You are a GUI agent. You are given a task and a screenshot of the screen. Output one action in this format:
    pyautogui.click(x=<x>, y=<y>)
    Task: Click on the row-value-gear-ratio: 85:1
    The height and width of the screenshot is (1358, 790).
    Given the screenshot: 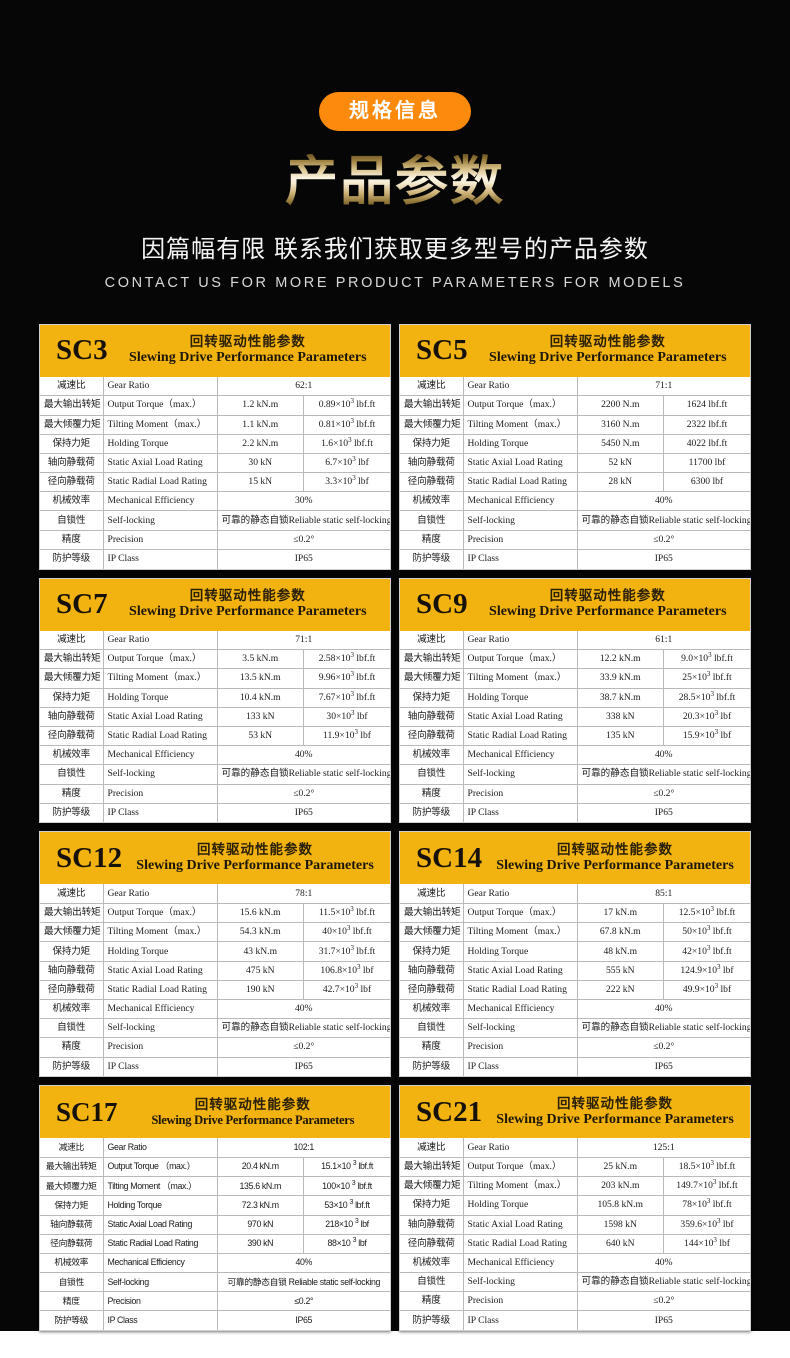 What is the action you would take?
    pyautogui.click(x=663, y=894)
    